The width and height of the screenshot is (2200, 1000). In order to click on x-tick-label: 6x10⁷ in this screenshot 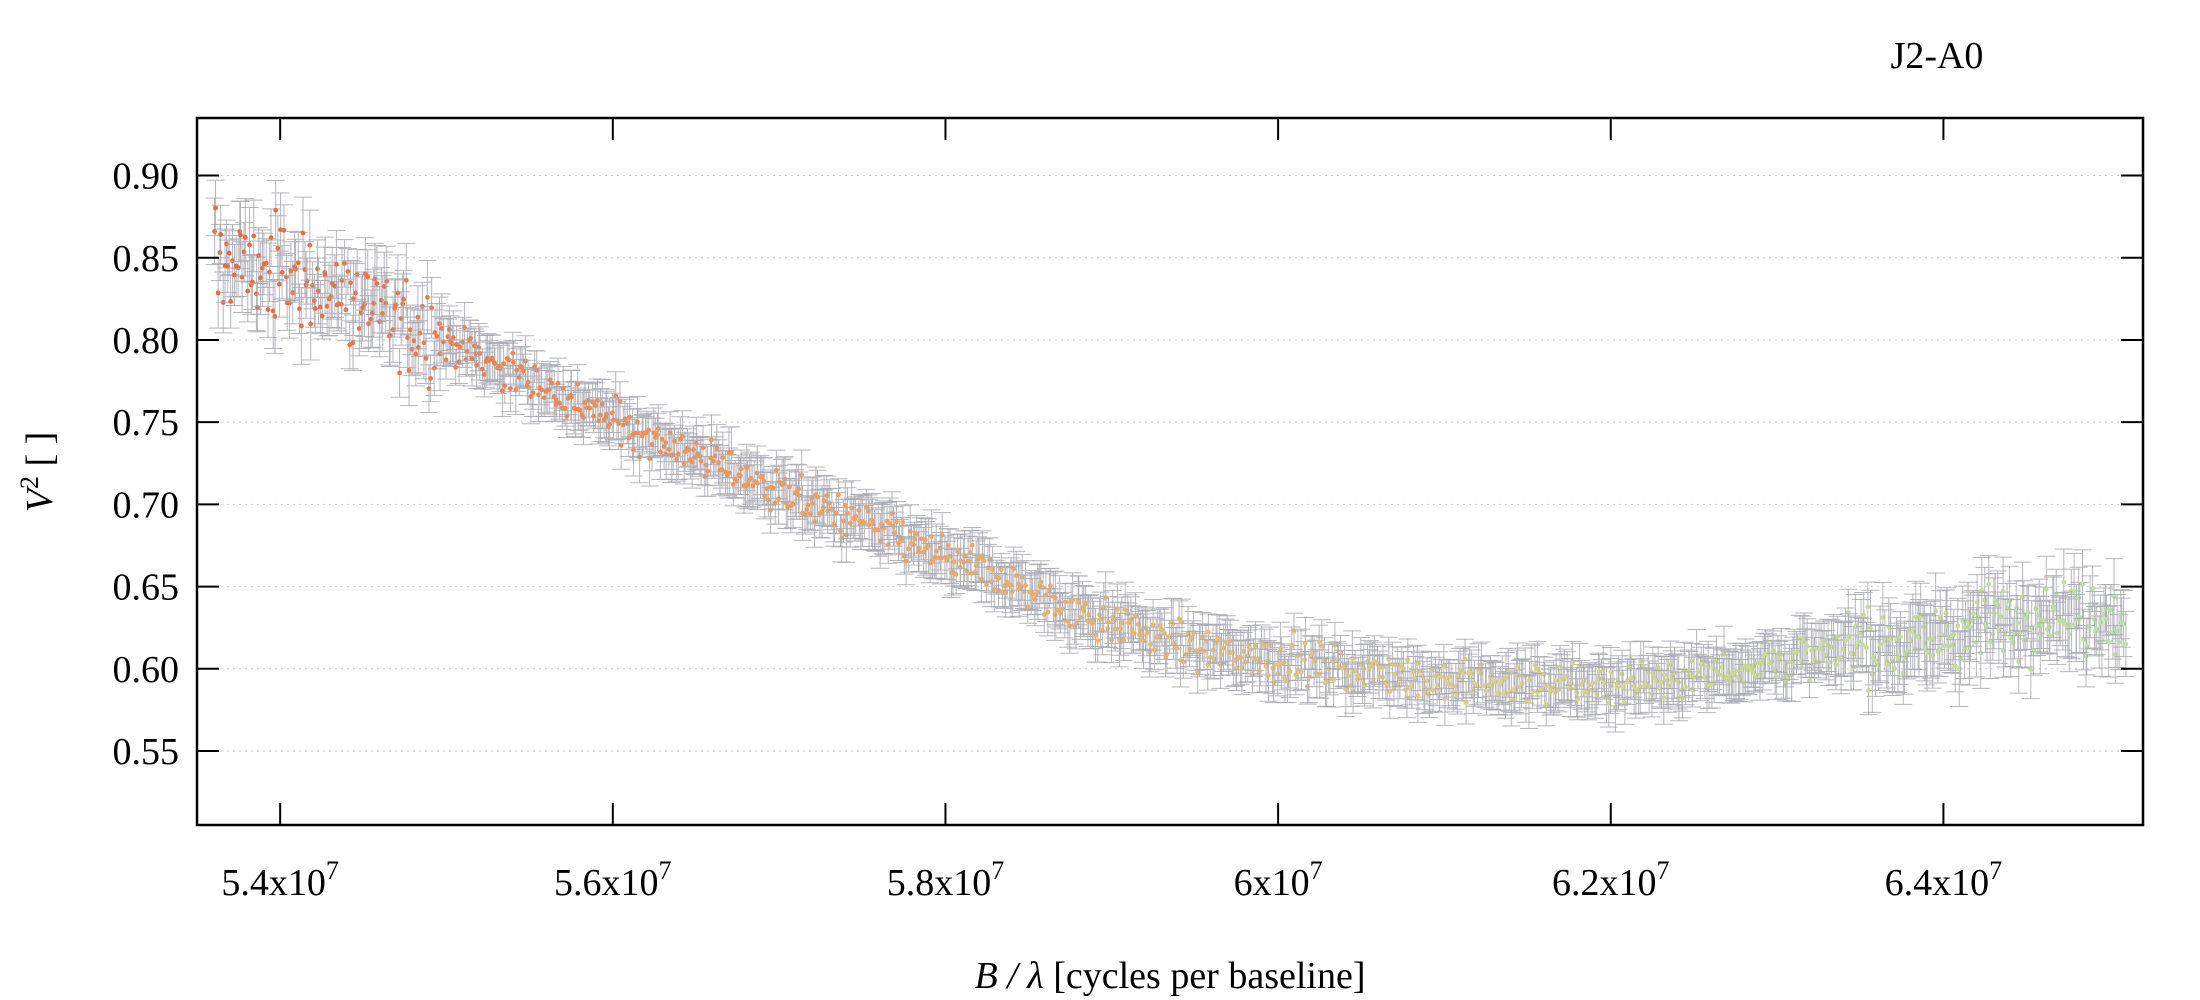, I will do `click(1278, 880)`.